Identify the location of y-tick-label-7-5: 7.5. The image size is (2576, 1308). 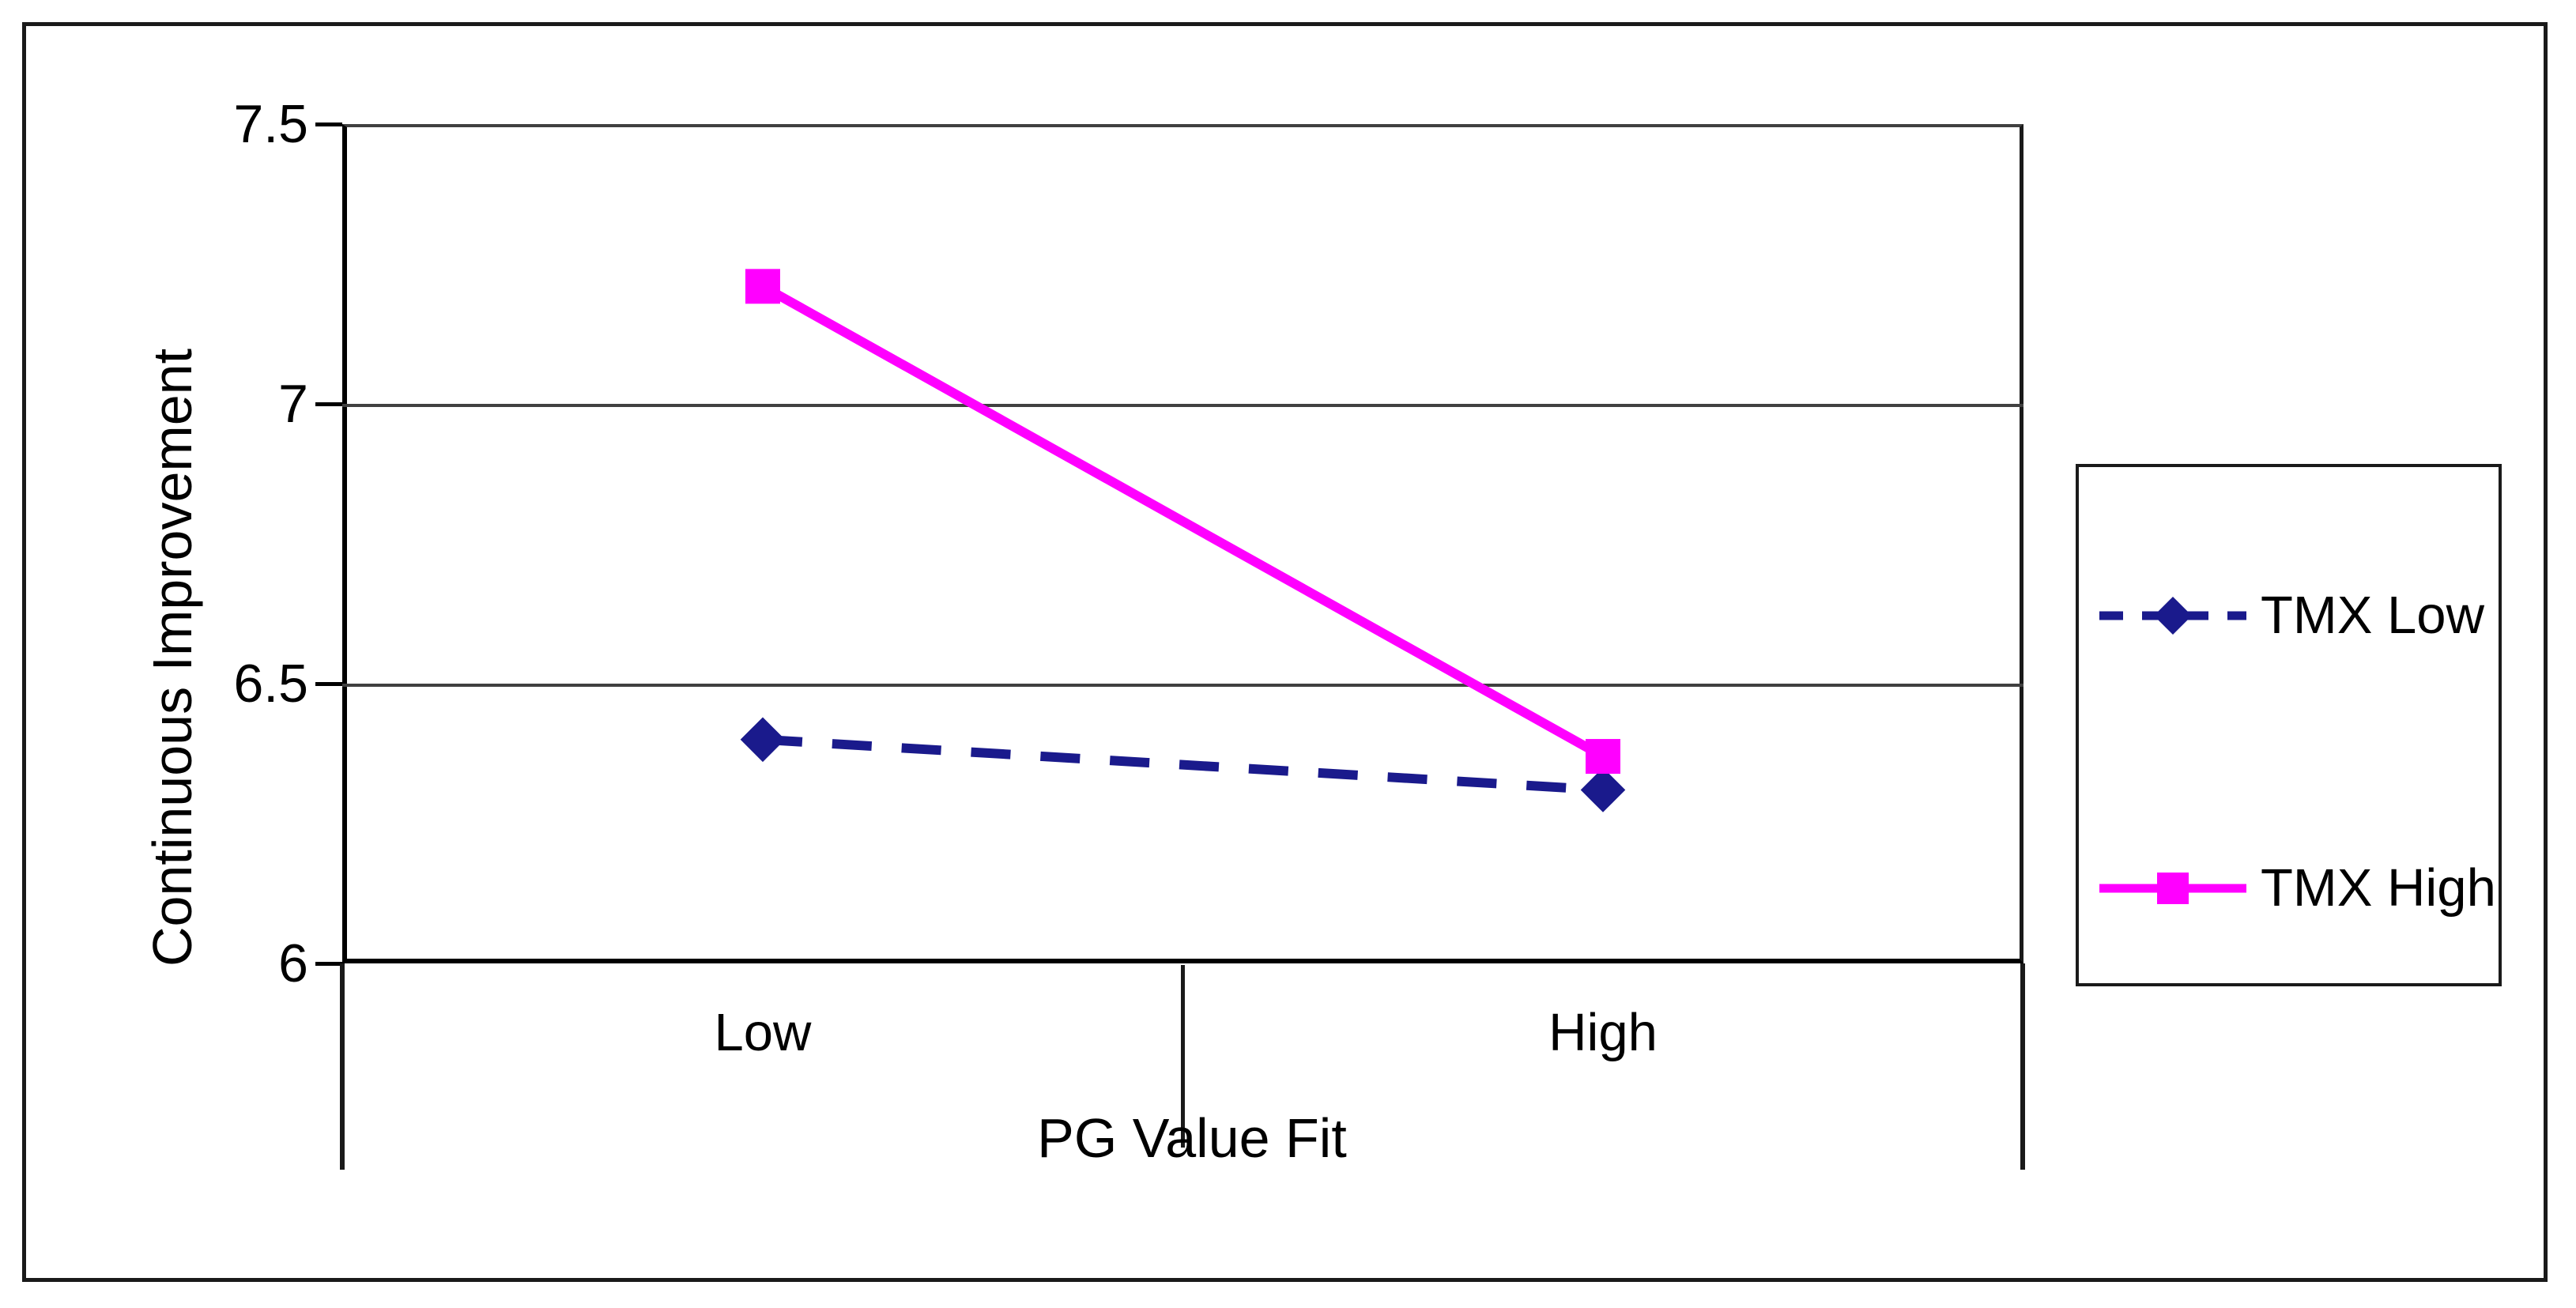
(270, 124).